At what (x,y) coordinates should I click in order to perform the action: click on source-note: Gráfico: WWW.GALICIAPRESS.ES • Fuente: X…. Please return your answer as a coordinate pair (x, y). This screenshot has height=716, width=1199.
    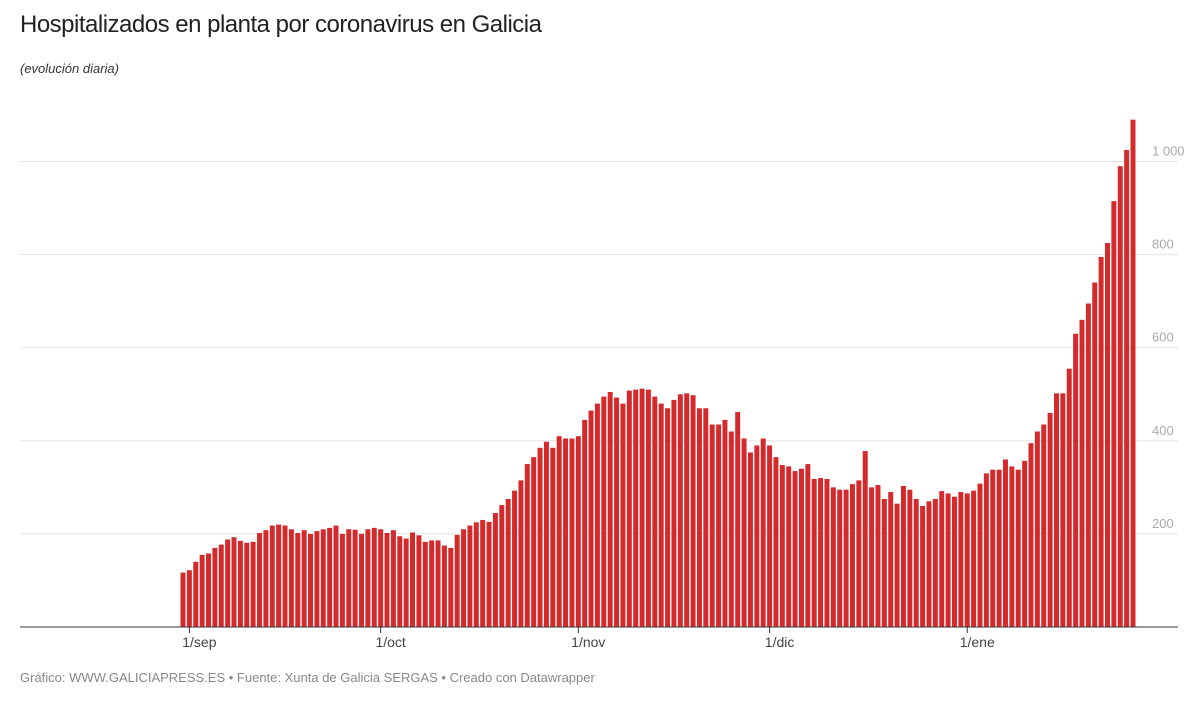
    Looking at the image, I should click on (308, 677).